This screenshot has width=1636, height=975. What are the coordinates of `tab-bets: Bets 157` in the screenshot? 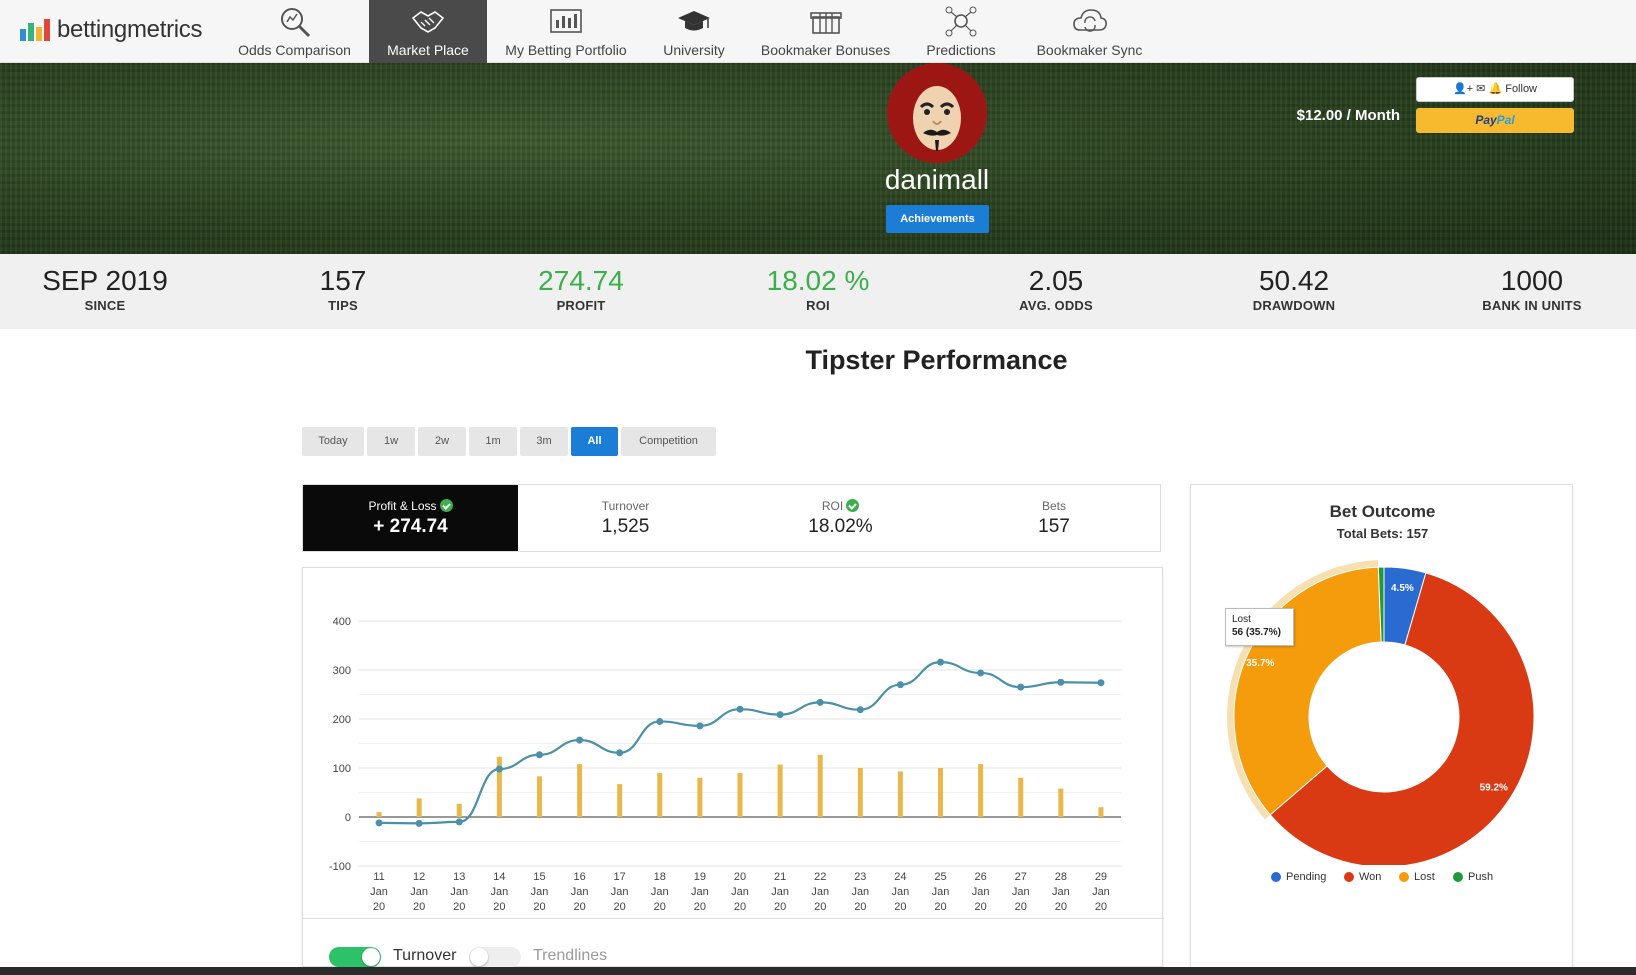 It's located at (1054, 518).